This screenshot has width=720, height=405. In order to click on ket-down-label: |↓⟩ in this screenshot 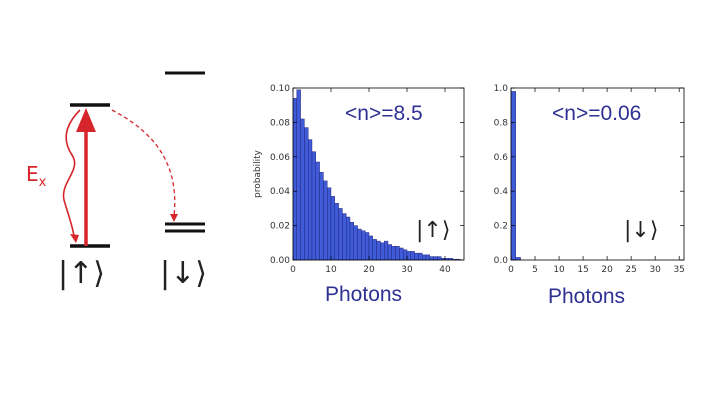, I will do `click(183, 273)`.